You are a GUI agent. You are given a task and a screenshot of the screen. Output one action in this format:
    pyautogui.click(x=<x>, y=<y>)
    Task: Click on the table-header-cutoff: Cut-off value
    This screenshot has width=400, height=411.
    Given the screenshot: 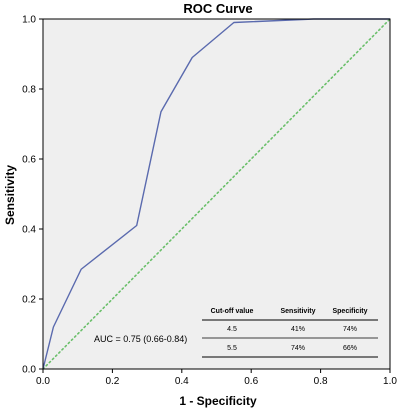 What is the action you would take?
    pyautogui.click(x=232, y=311)
    